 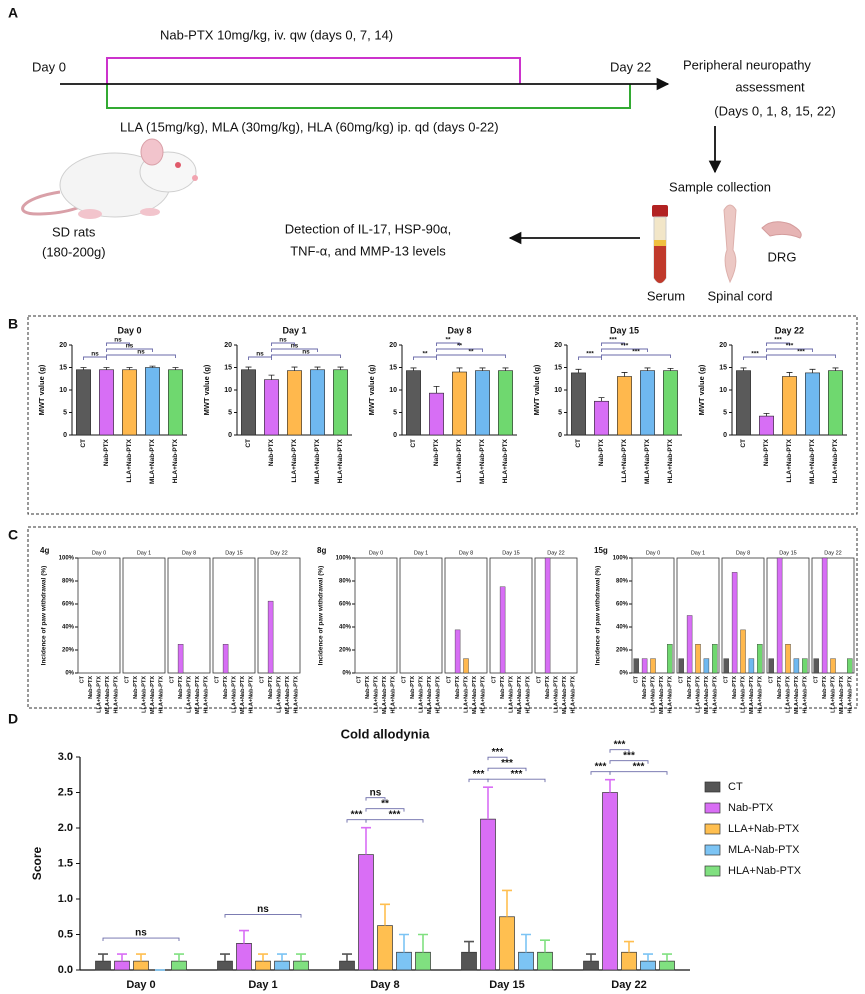 What do you see at coordinates (37, 864) in the screenshot?
I see `y-axis-label: Score` at bounding box center [37, 864].